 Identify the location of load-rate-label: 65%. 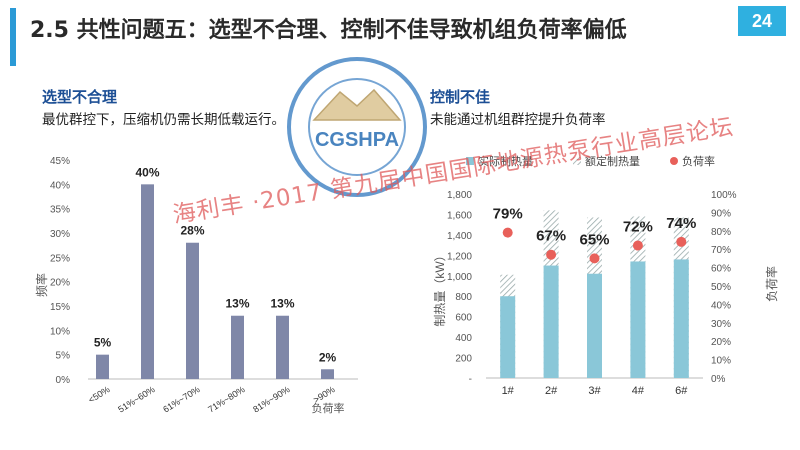
(594, 239).